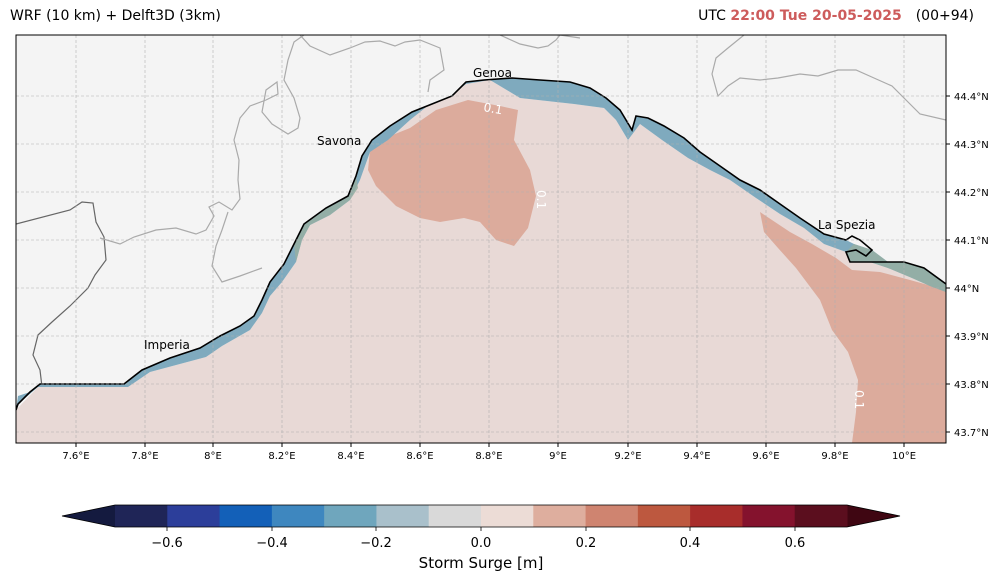 Image resolution: width=1001 pixels, height=580 pixels. I want to click on colorbar-tick-label: 0.0, so click(481, 543).